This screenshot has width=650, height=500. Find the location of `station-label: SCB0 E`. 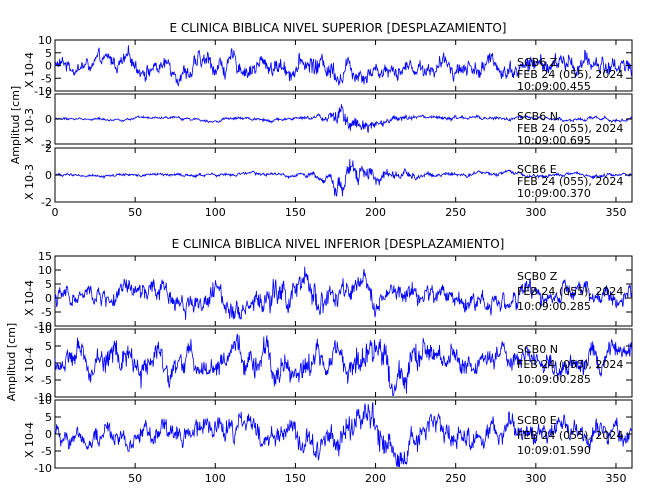

station-label: SCB0 E is located at coordinates (537, 420).